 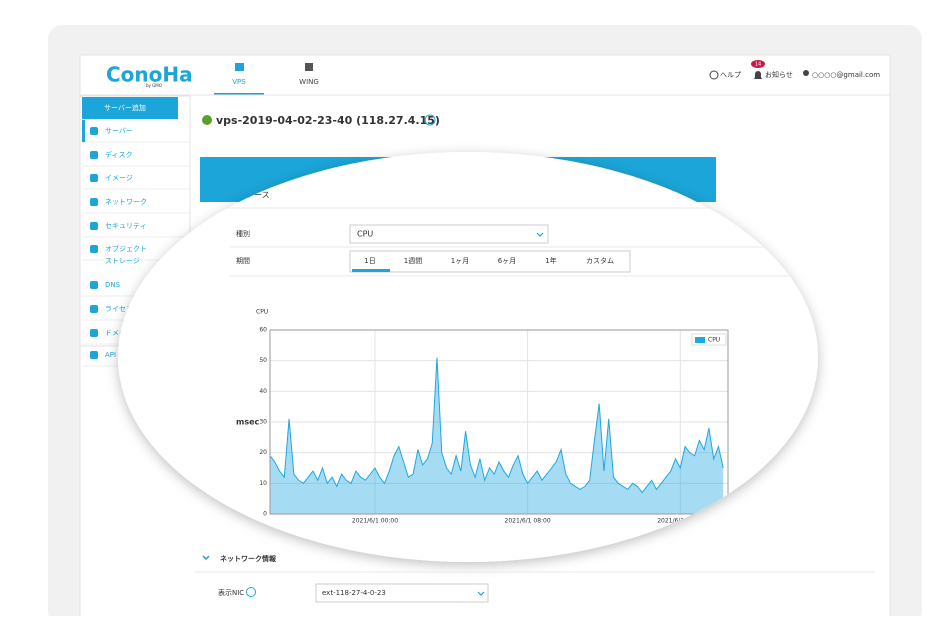 I want to click on area-fill, so click(x=497, y=435).